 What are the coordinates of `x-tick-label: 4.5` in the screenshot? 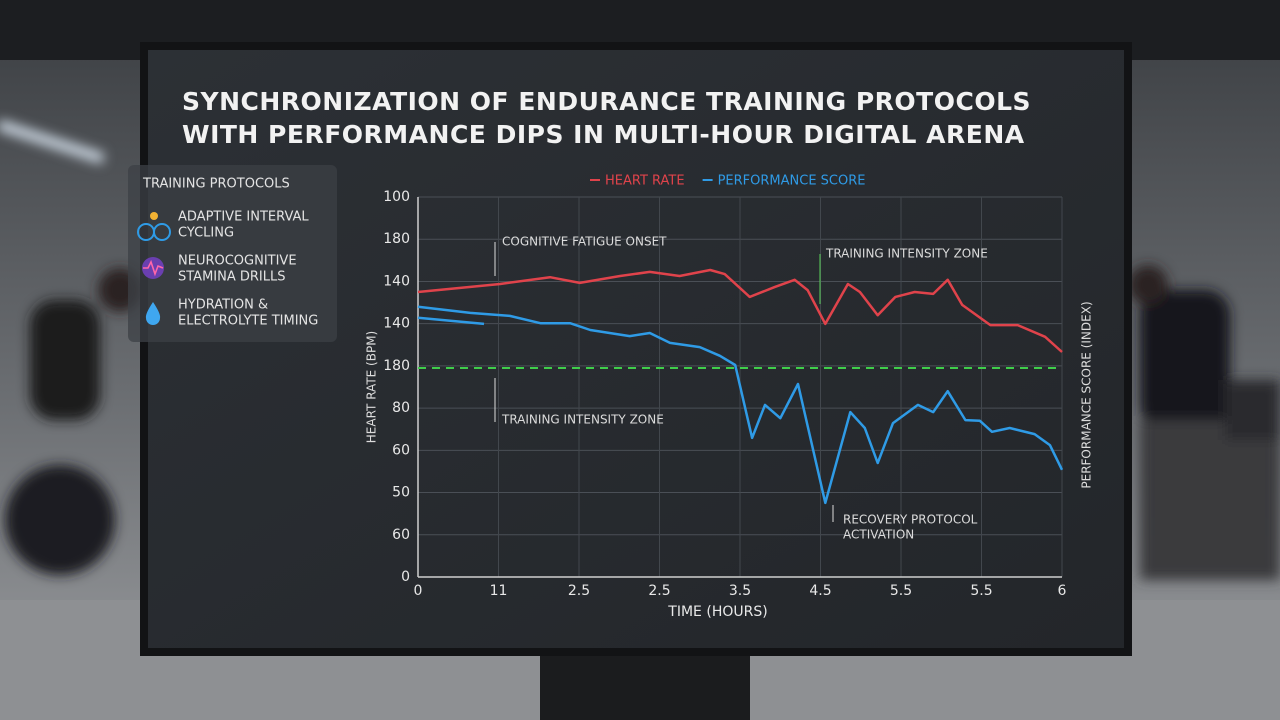 It's located at (820, 591).